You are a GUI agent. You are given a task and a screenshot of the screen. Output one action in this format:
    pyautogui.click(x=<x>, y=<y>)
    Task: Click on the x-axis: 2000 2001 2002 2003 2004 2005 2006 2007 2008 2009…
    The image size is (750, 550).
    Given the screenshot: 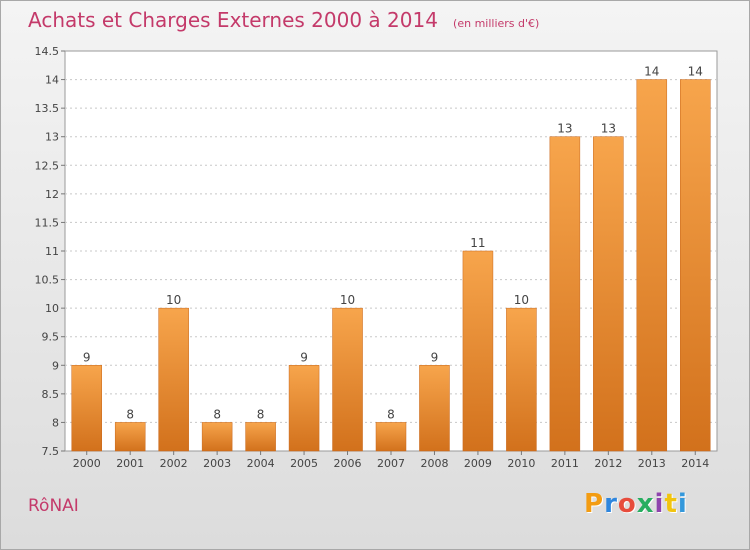 What is the action you would take?
    pyautogui.click(x=391, y=460)
    